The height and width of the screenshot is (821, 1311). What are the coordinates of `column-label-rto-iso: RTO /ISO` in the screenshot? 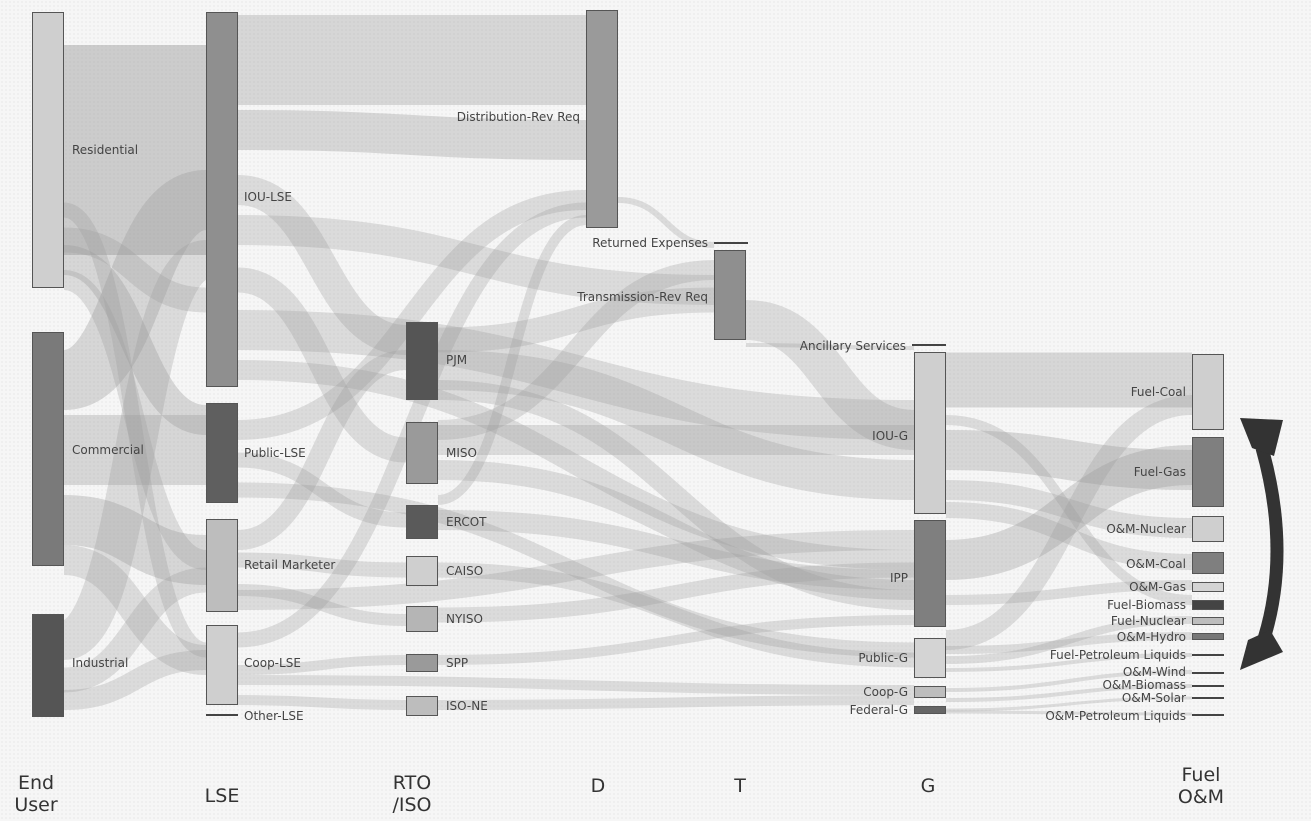 It's located at (412, 794).